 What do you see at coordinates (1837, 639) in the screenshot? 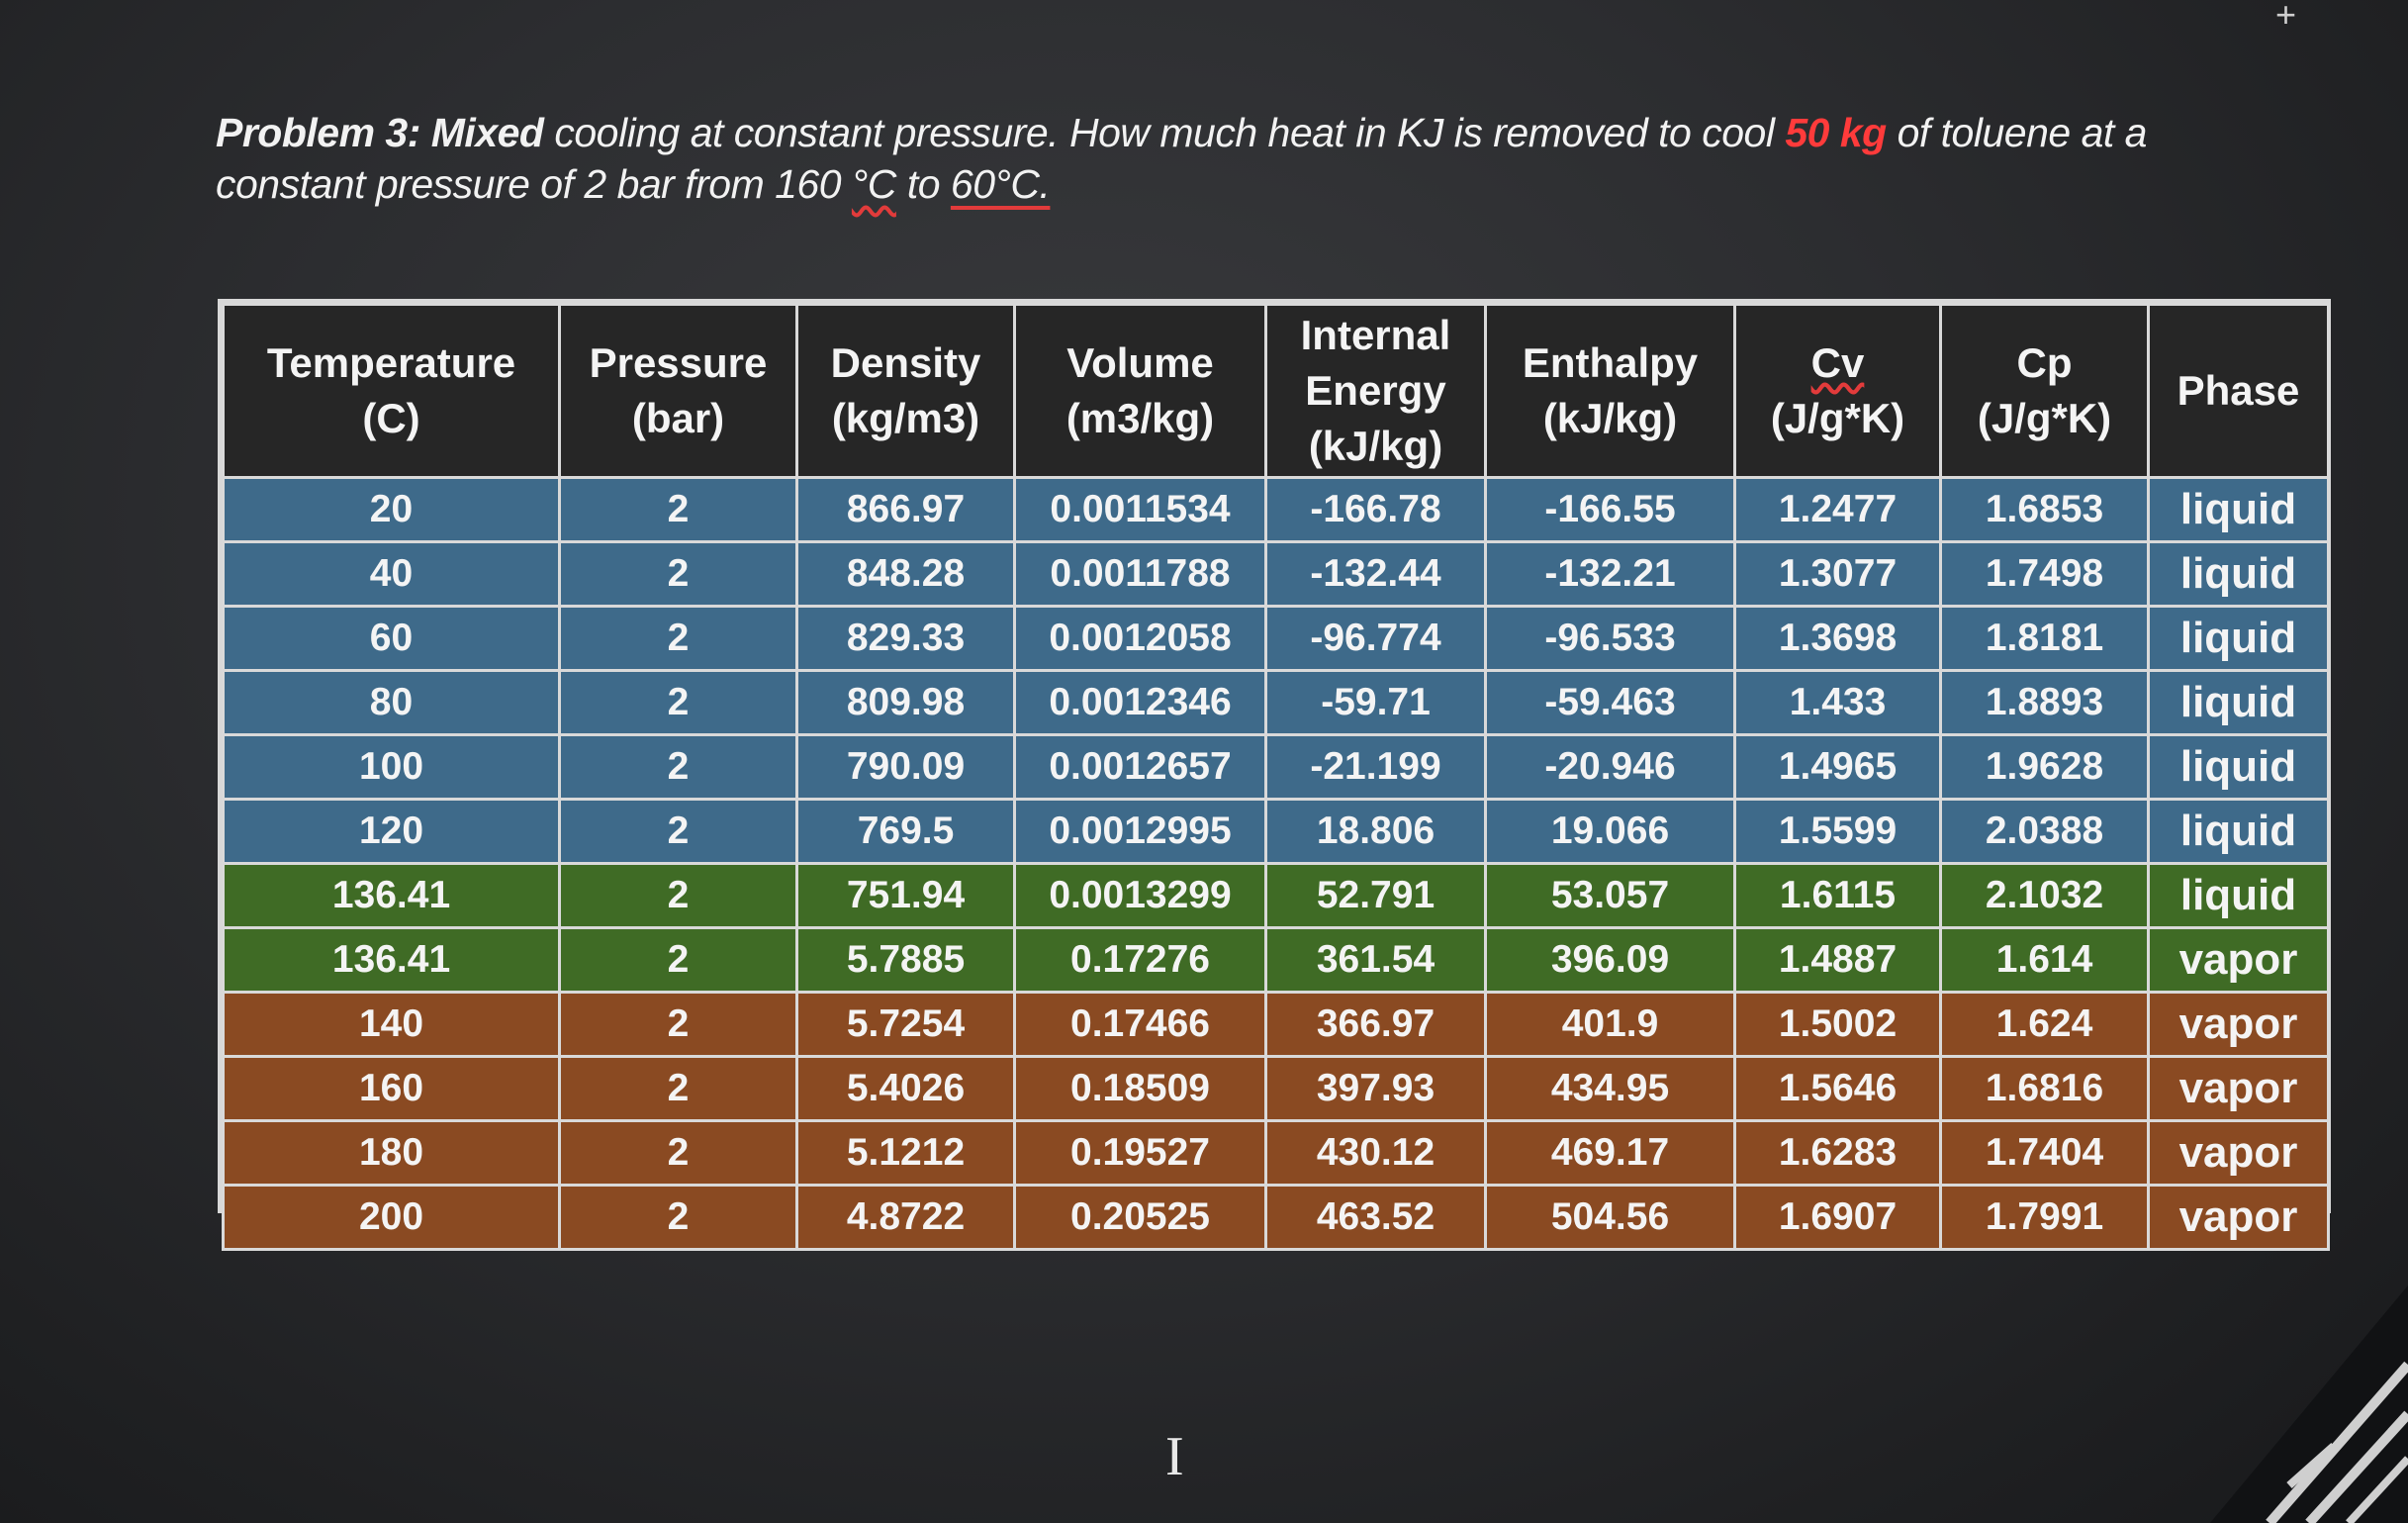
I see `cell-cv: 1.3698` at bounding box center [1837, 639].